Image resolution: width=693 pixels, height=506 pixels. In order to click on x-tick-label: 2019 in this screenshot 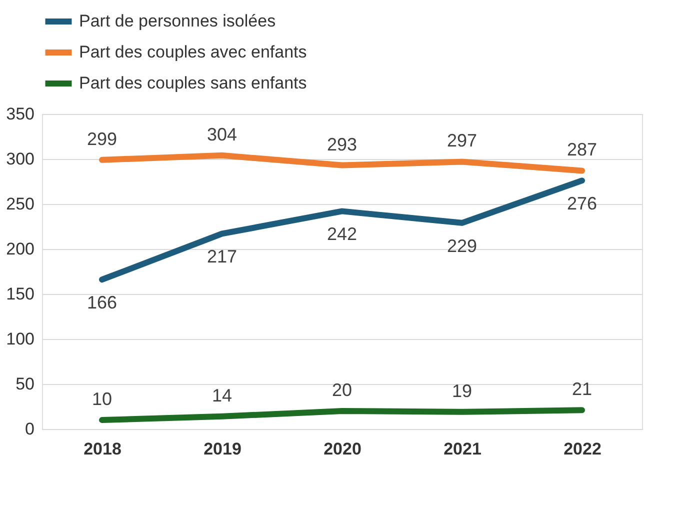, I will do `click(223, 449)`.